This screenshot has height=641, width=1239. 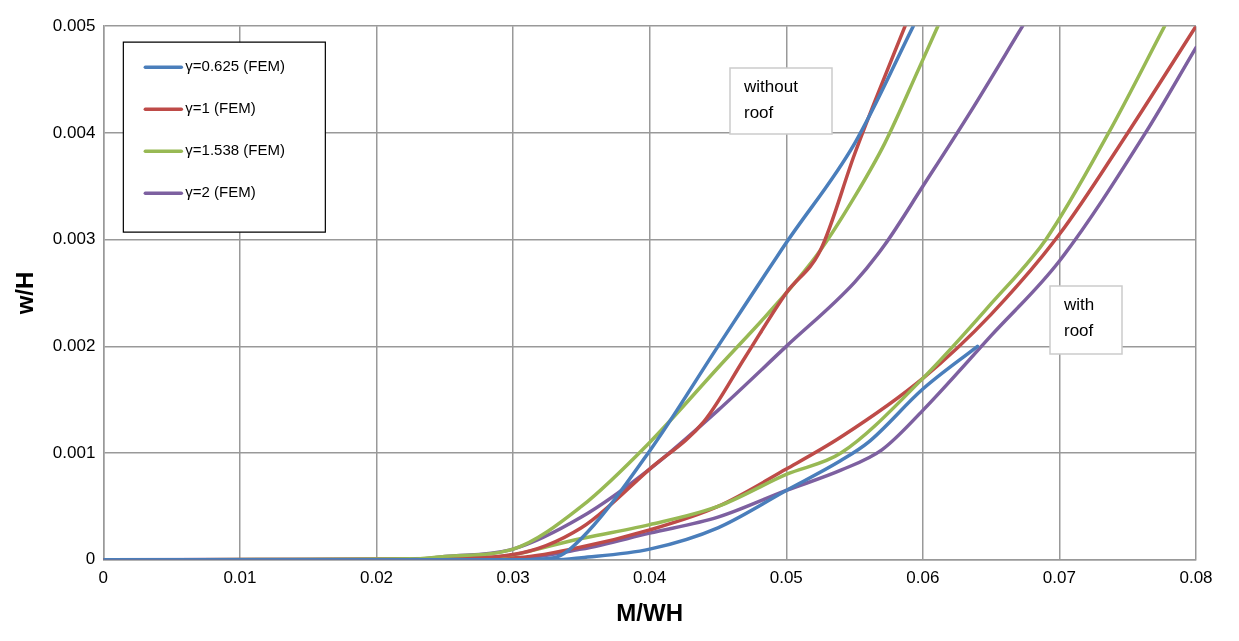 I want to click on x-tick-label: 0.01, so click(x=240, y=577).